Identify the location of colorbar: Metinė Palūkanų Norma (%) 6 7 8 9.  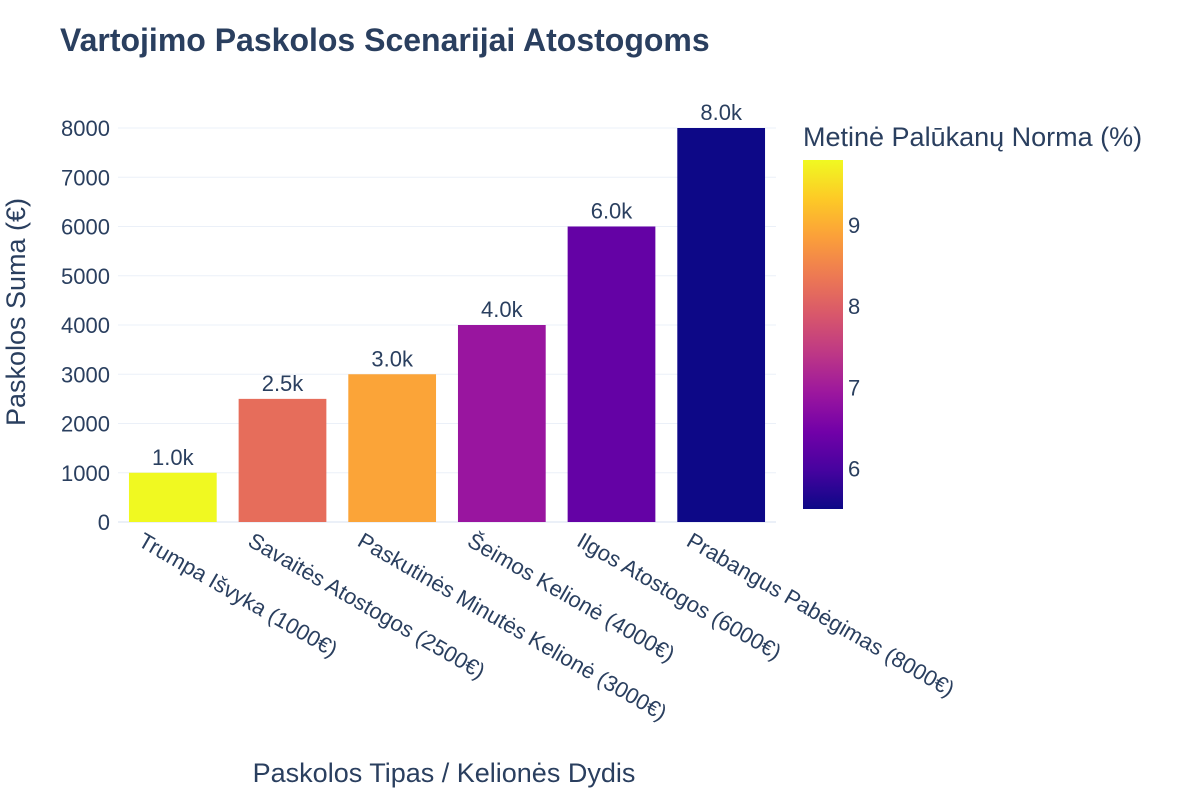
(972, 315).